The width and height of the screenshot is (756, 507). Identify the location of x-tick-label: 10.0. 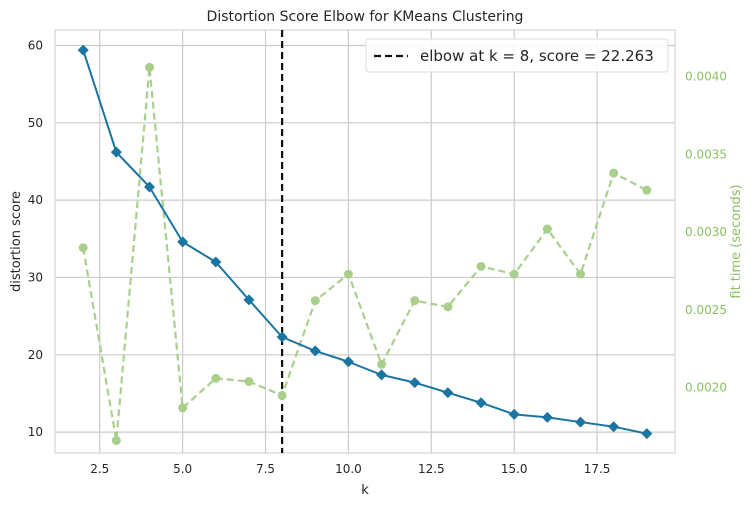
(348, 469).